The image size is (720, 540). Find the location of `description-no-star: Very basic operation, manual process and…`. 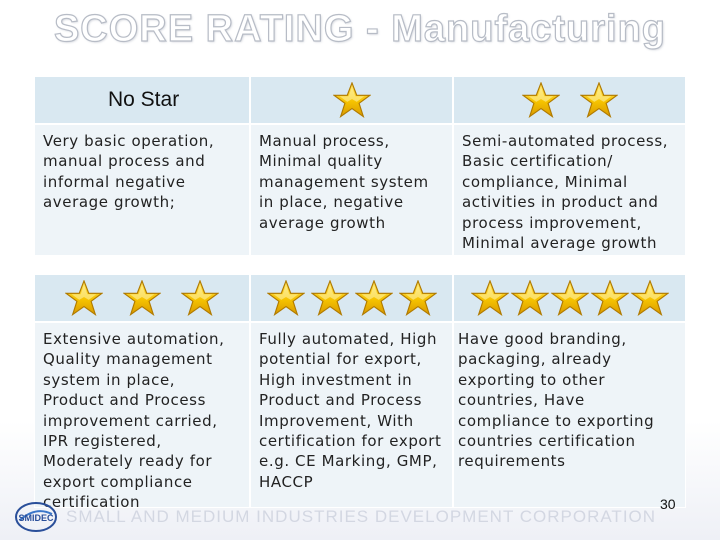

description-no-star: Very basic operation, manual process and… is located at coordinates (142, 190).